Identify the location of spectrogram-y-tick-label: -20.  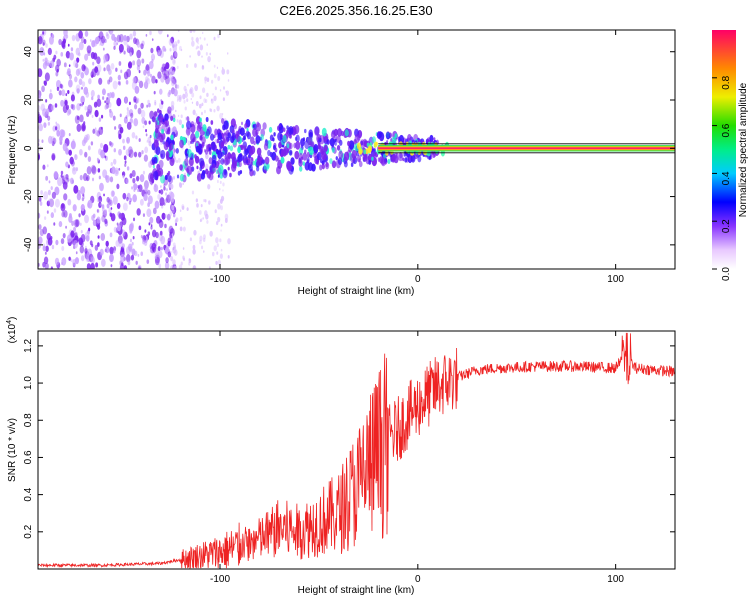
(28, 196).